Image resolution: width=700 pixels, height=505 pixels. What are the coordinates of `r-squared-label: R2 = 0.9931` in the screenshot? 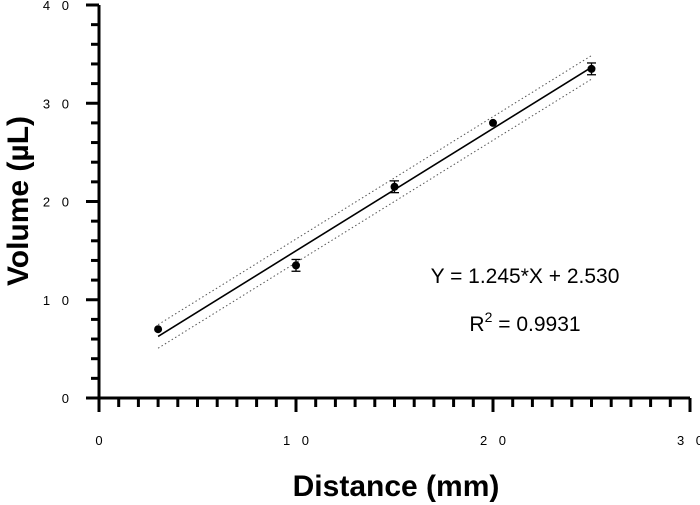 It's located at (524, 322).